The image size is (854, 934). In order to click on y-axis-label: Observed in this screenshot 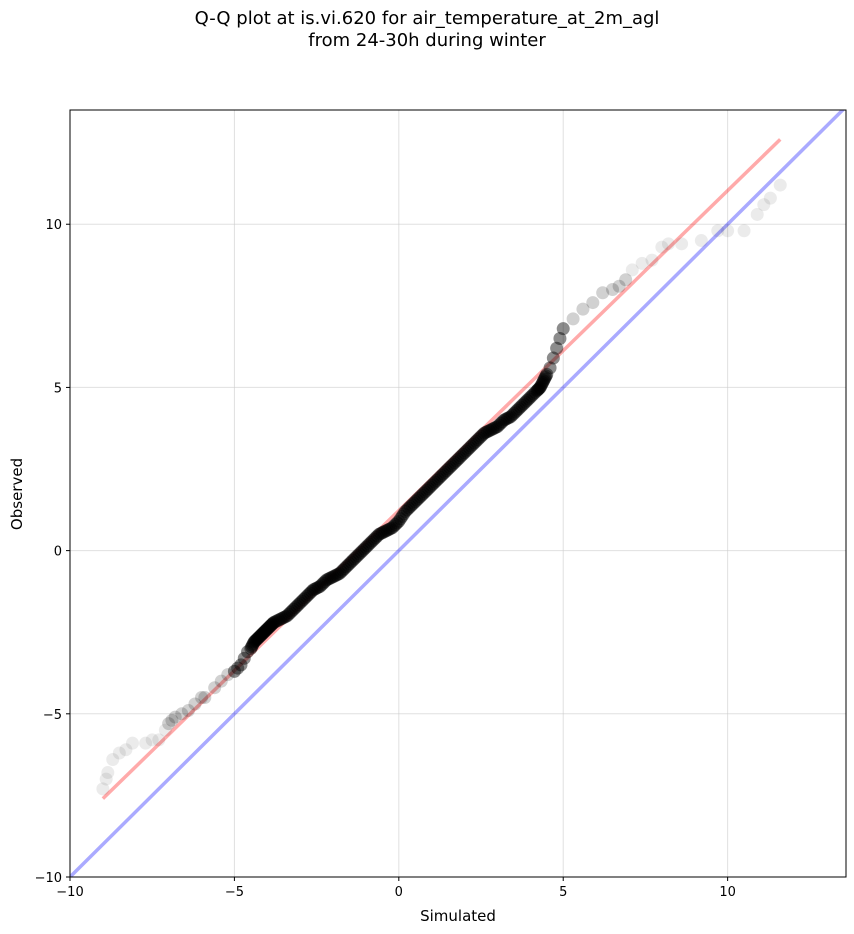, I will do `click(17, 494)`.